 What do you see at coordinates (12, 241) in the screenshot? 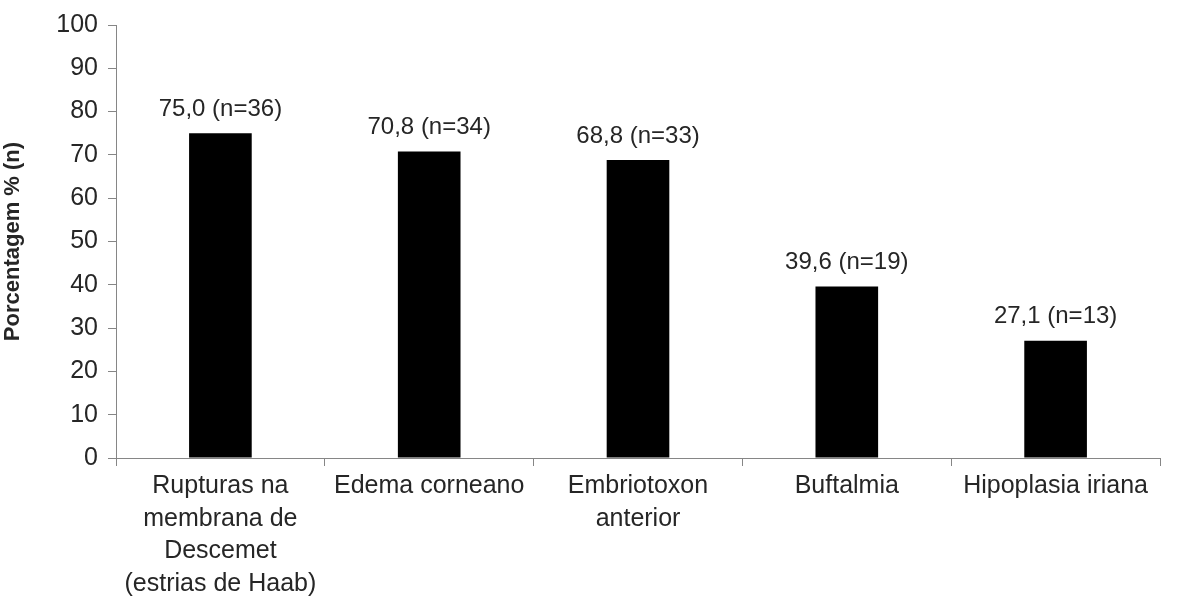
I see `y-axis-title: Porcentagem % (n)` at bounding box center [12, 241].